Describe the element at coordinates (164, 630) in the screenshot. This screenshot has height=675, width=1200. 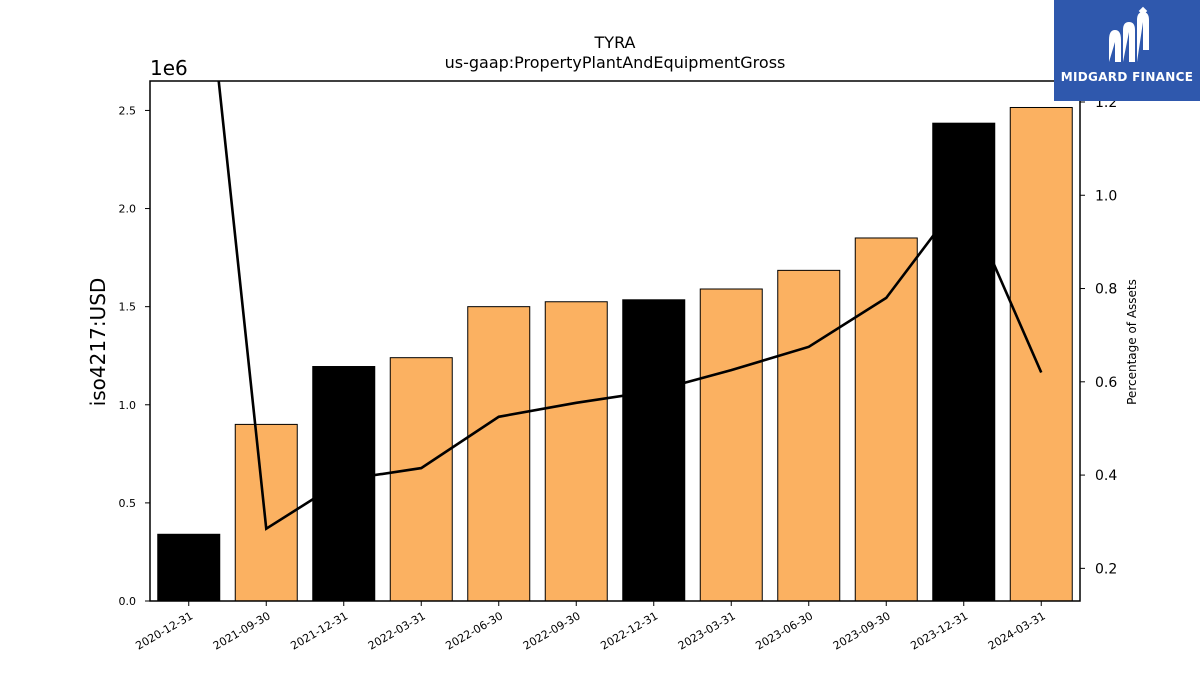
I see `x-tick-label: 2020-12-31` at that location.